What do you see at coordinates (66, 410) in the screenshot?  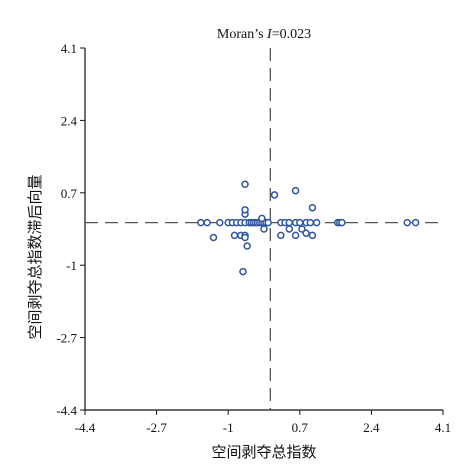 I see `y-tick-label: -4.4` at bounding box center [66, 410].